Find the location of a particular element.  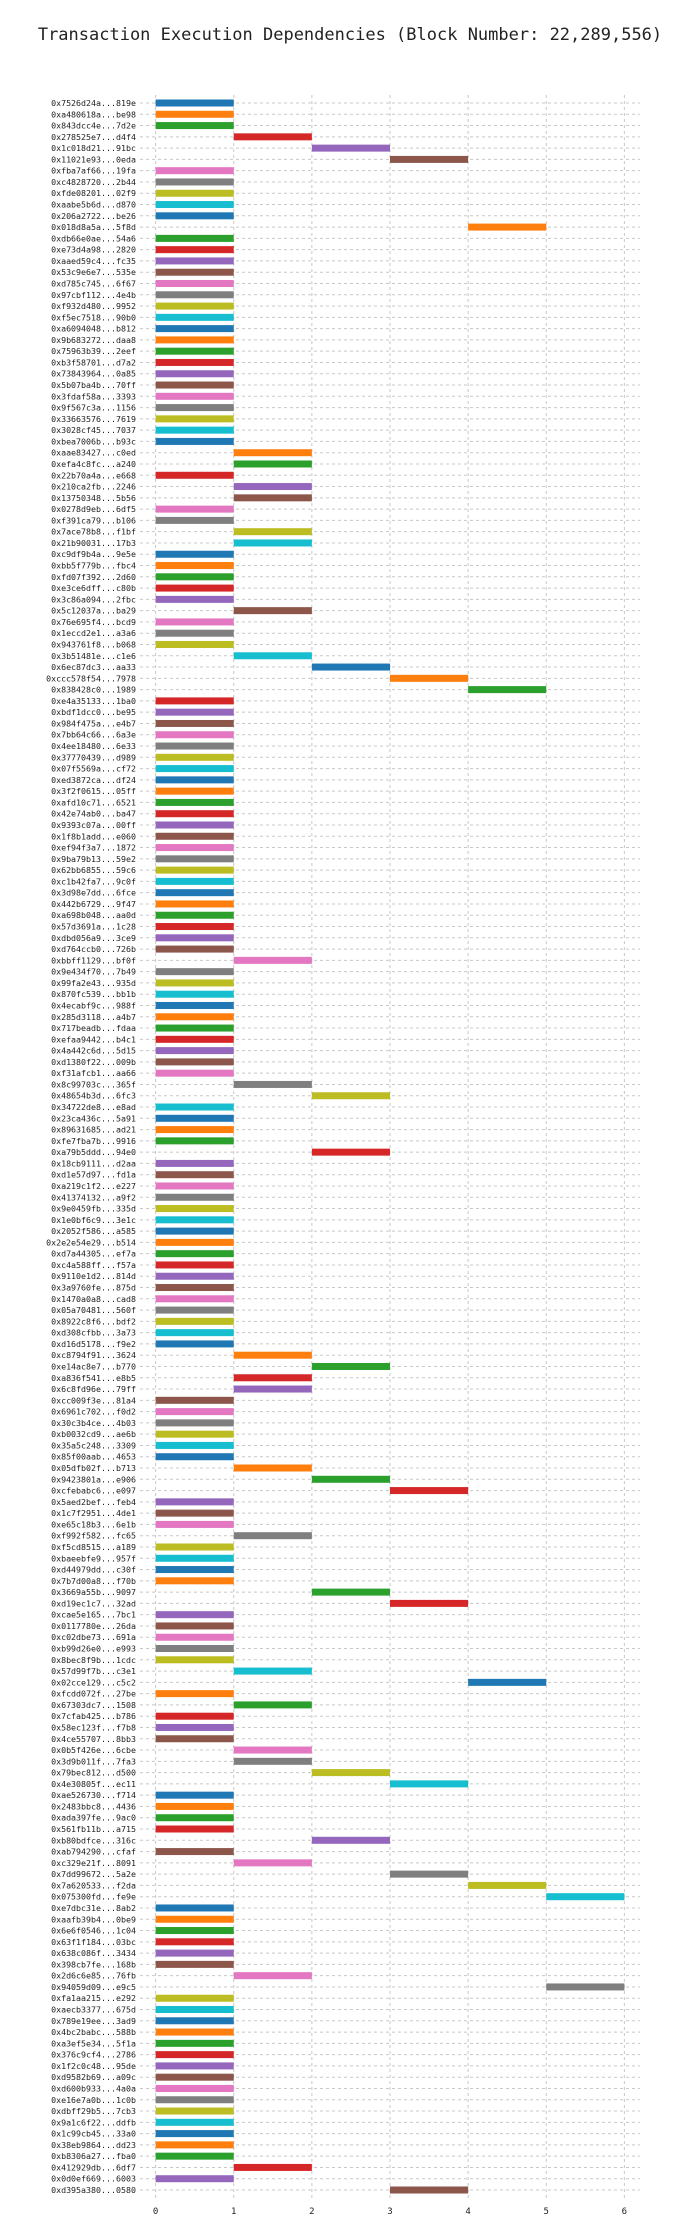

transaction-label: 0x38eb9864...dd23 is located at coordinates (93, 2145).